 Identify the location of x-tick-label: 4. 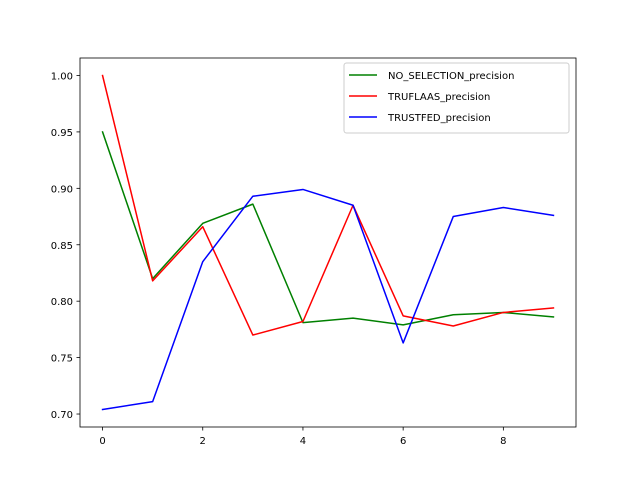
(303, 441).